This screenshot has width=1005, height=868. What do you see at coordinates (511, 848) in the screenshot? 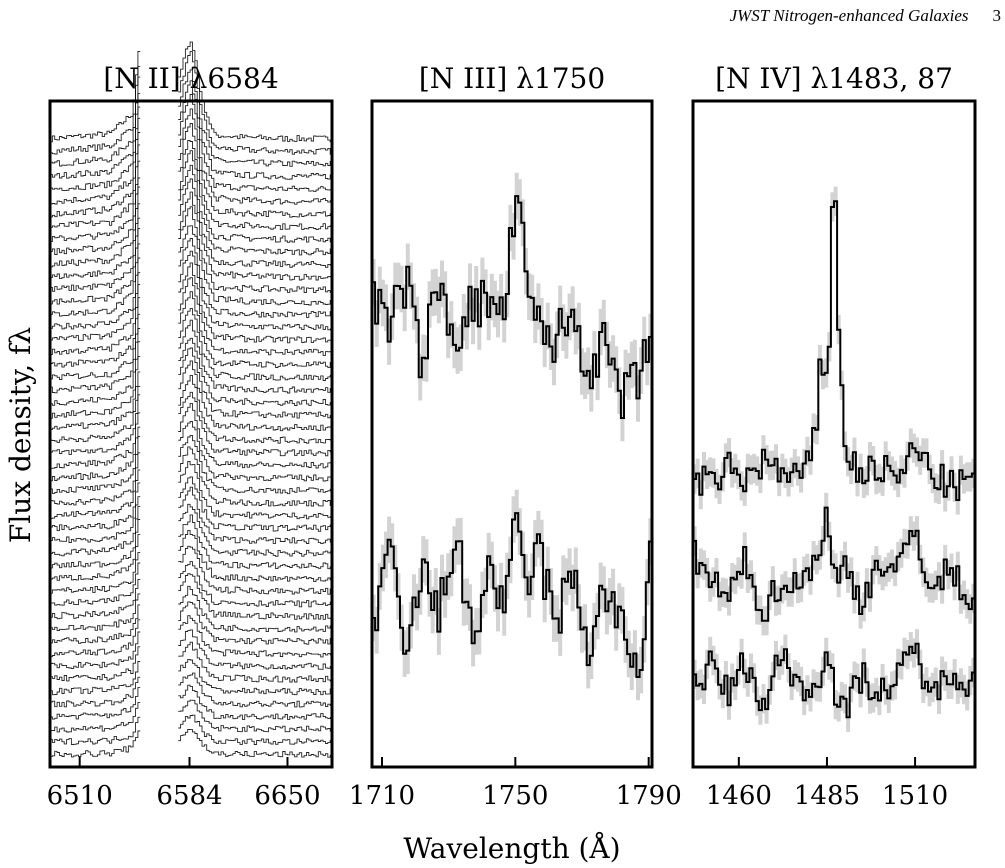
I see `x-axis-label: Wavelength (Å)` at bounding box center [511, 848].